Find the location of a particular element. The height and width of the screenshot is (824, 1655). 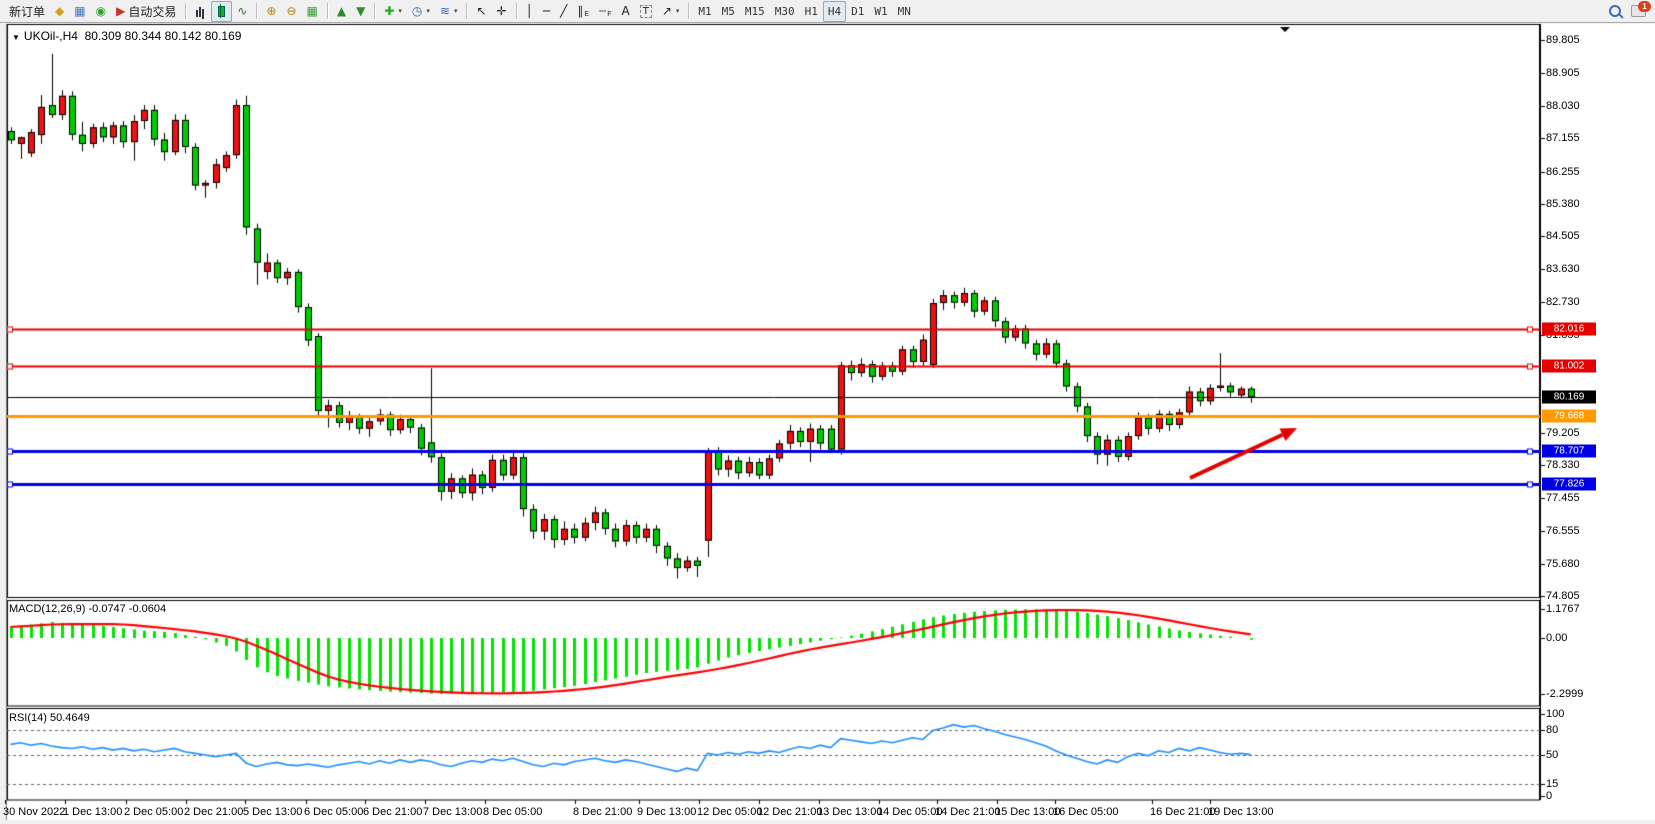

vertical-line-icon: │ is located at coordinates (529, 11).